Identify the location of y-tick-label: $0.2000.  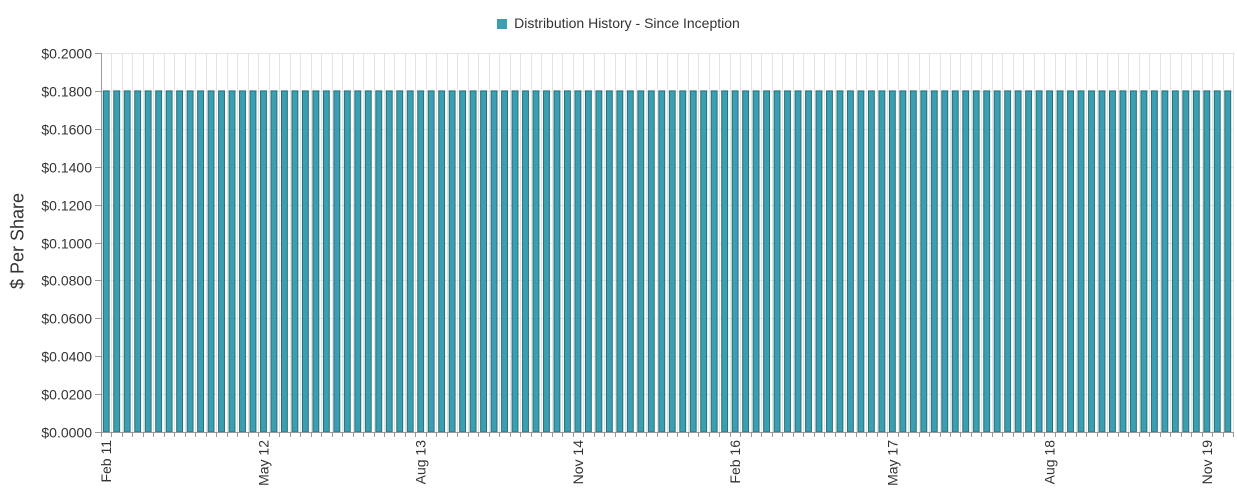
(66, 54).